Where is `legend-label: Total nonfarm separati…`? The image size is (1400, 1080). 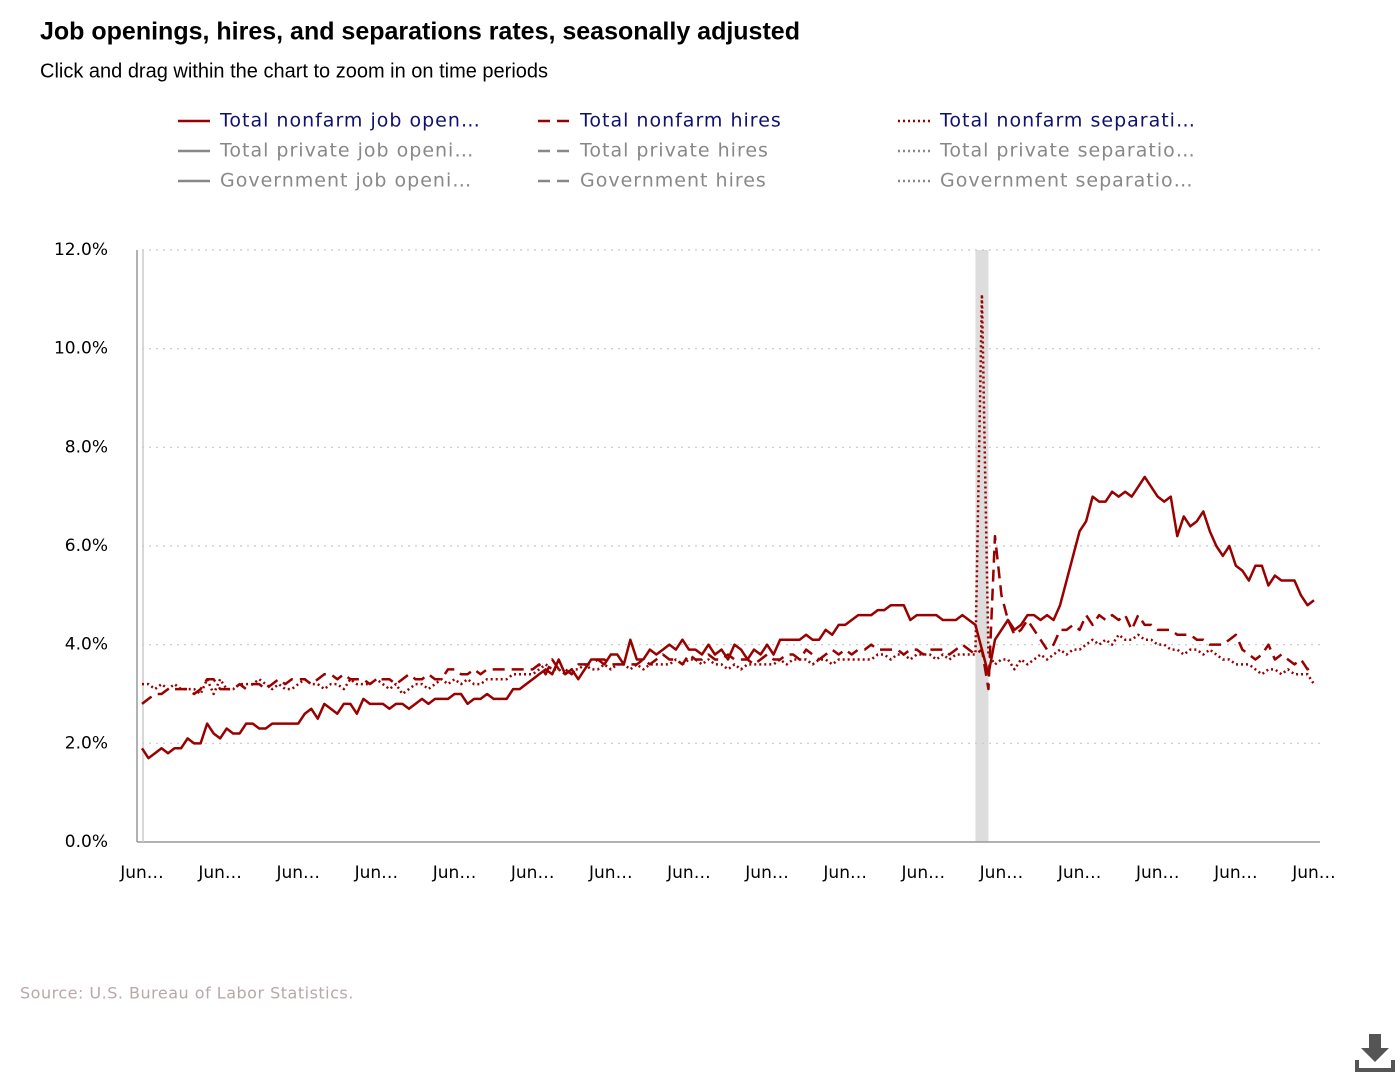 legend-label: Total nonfarm separati… is located at coordinates (1067, 121).